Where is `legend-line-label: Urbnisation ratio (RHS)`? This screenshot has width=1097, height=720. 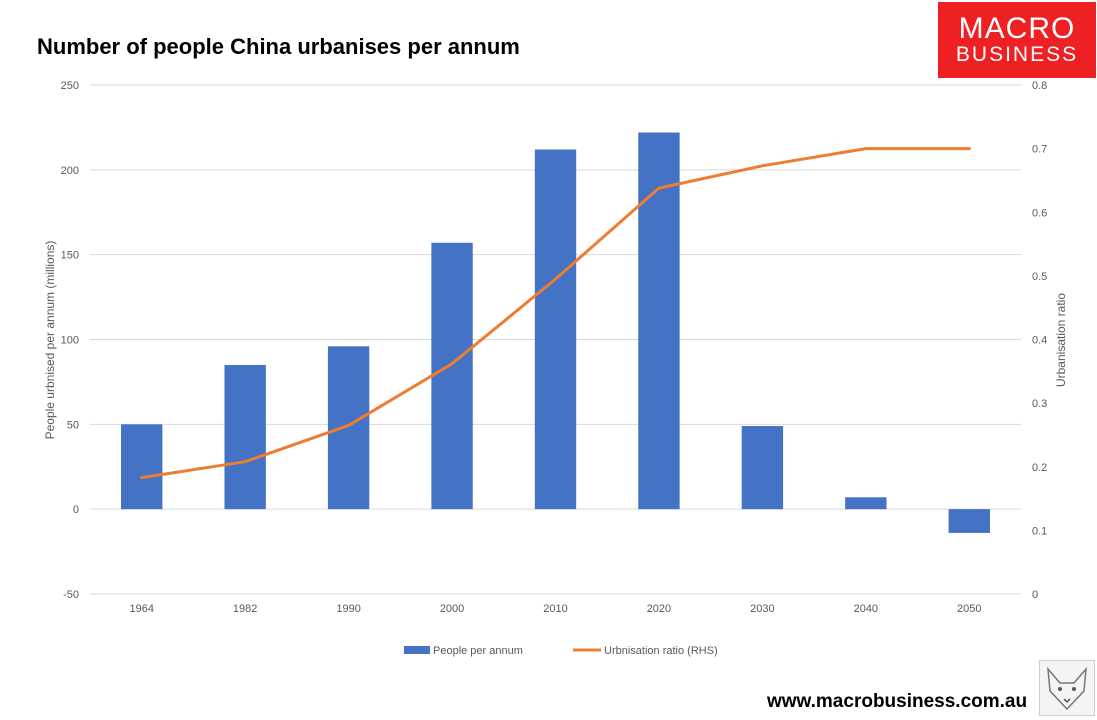 legend-line-label: Urbnisation ratio (RHS) is located at coordinates (661, 651).